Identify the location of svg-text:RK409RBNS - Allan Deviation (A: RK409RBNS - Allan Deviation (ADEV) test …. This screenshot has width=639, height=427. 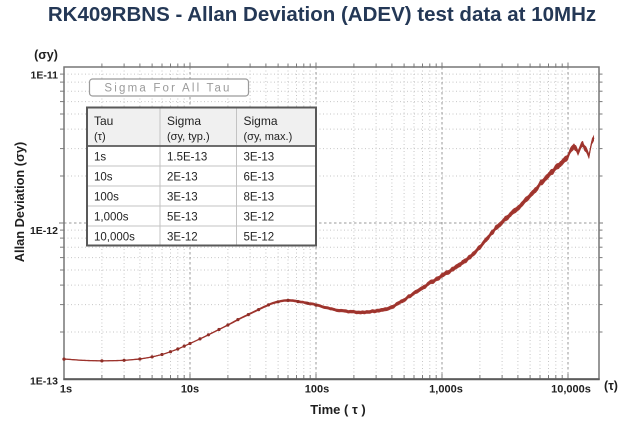
(322, 14).